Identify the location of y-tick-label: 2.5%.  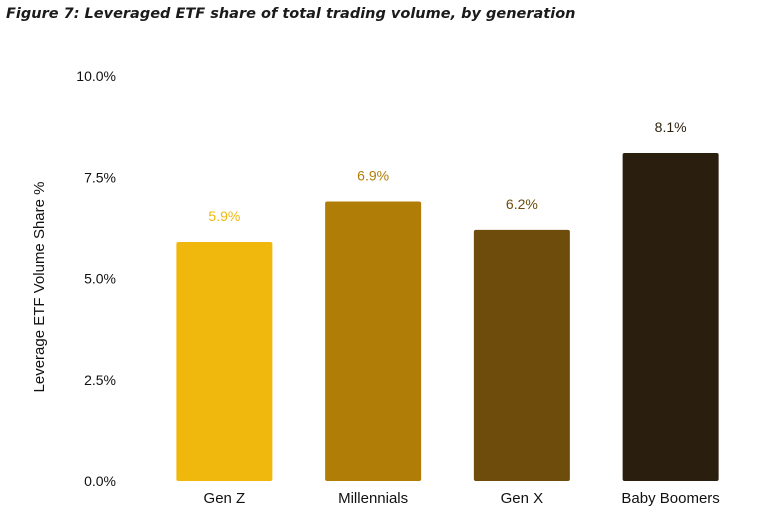
(100, 380).